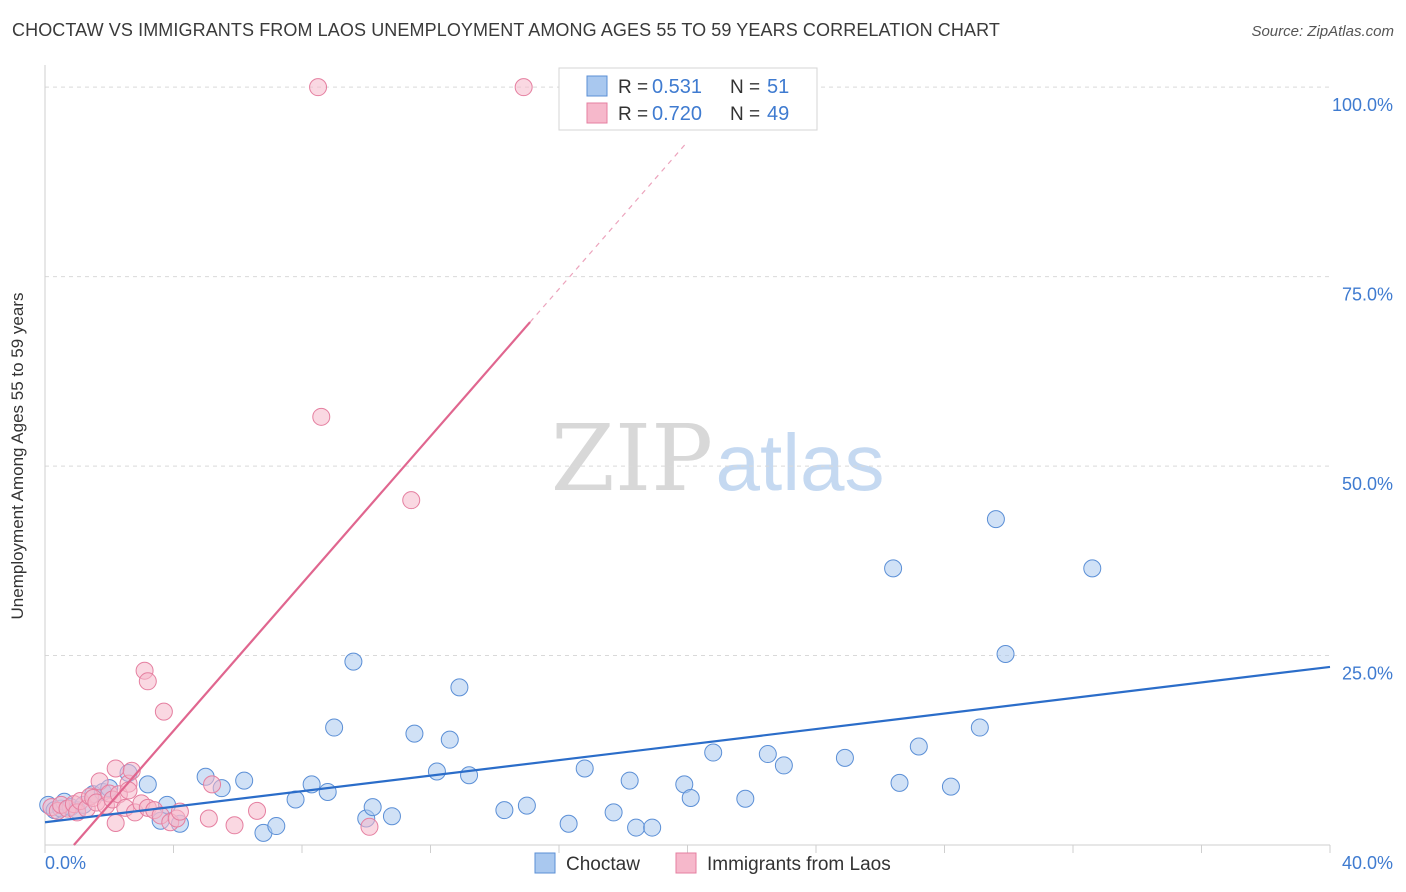 This screenshot has width=1406, height=892. Describe the element at coordinates (65, 863) in the screenshot. I see `x-tick-label: 0.0%` at that location.